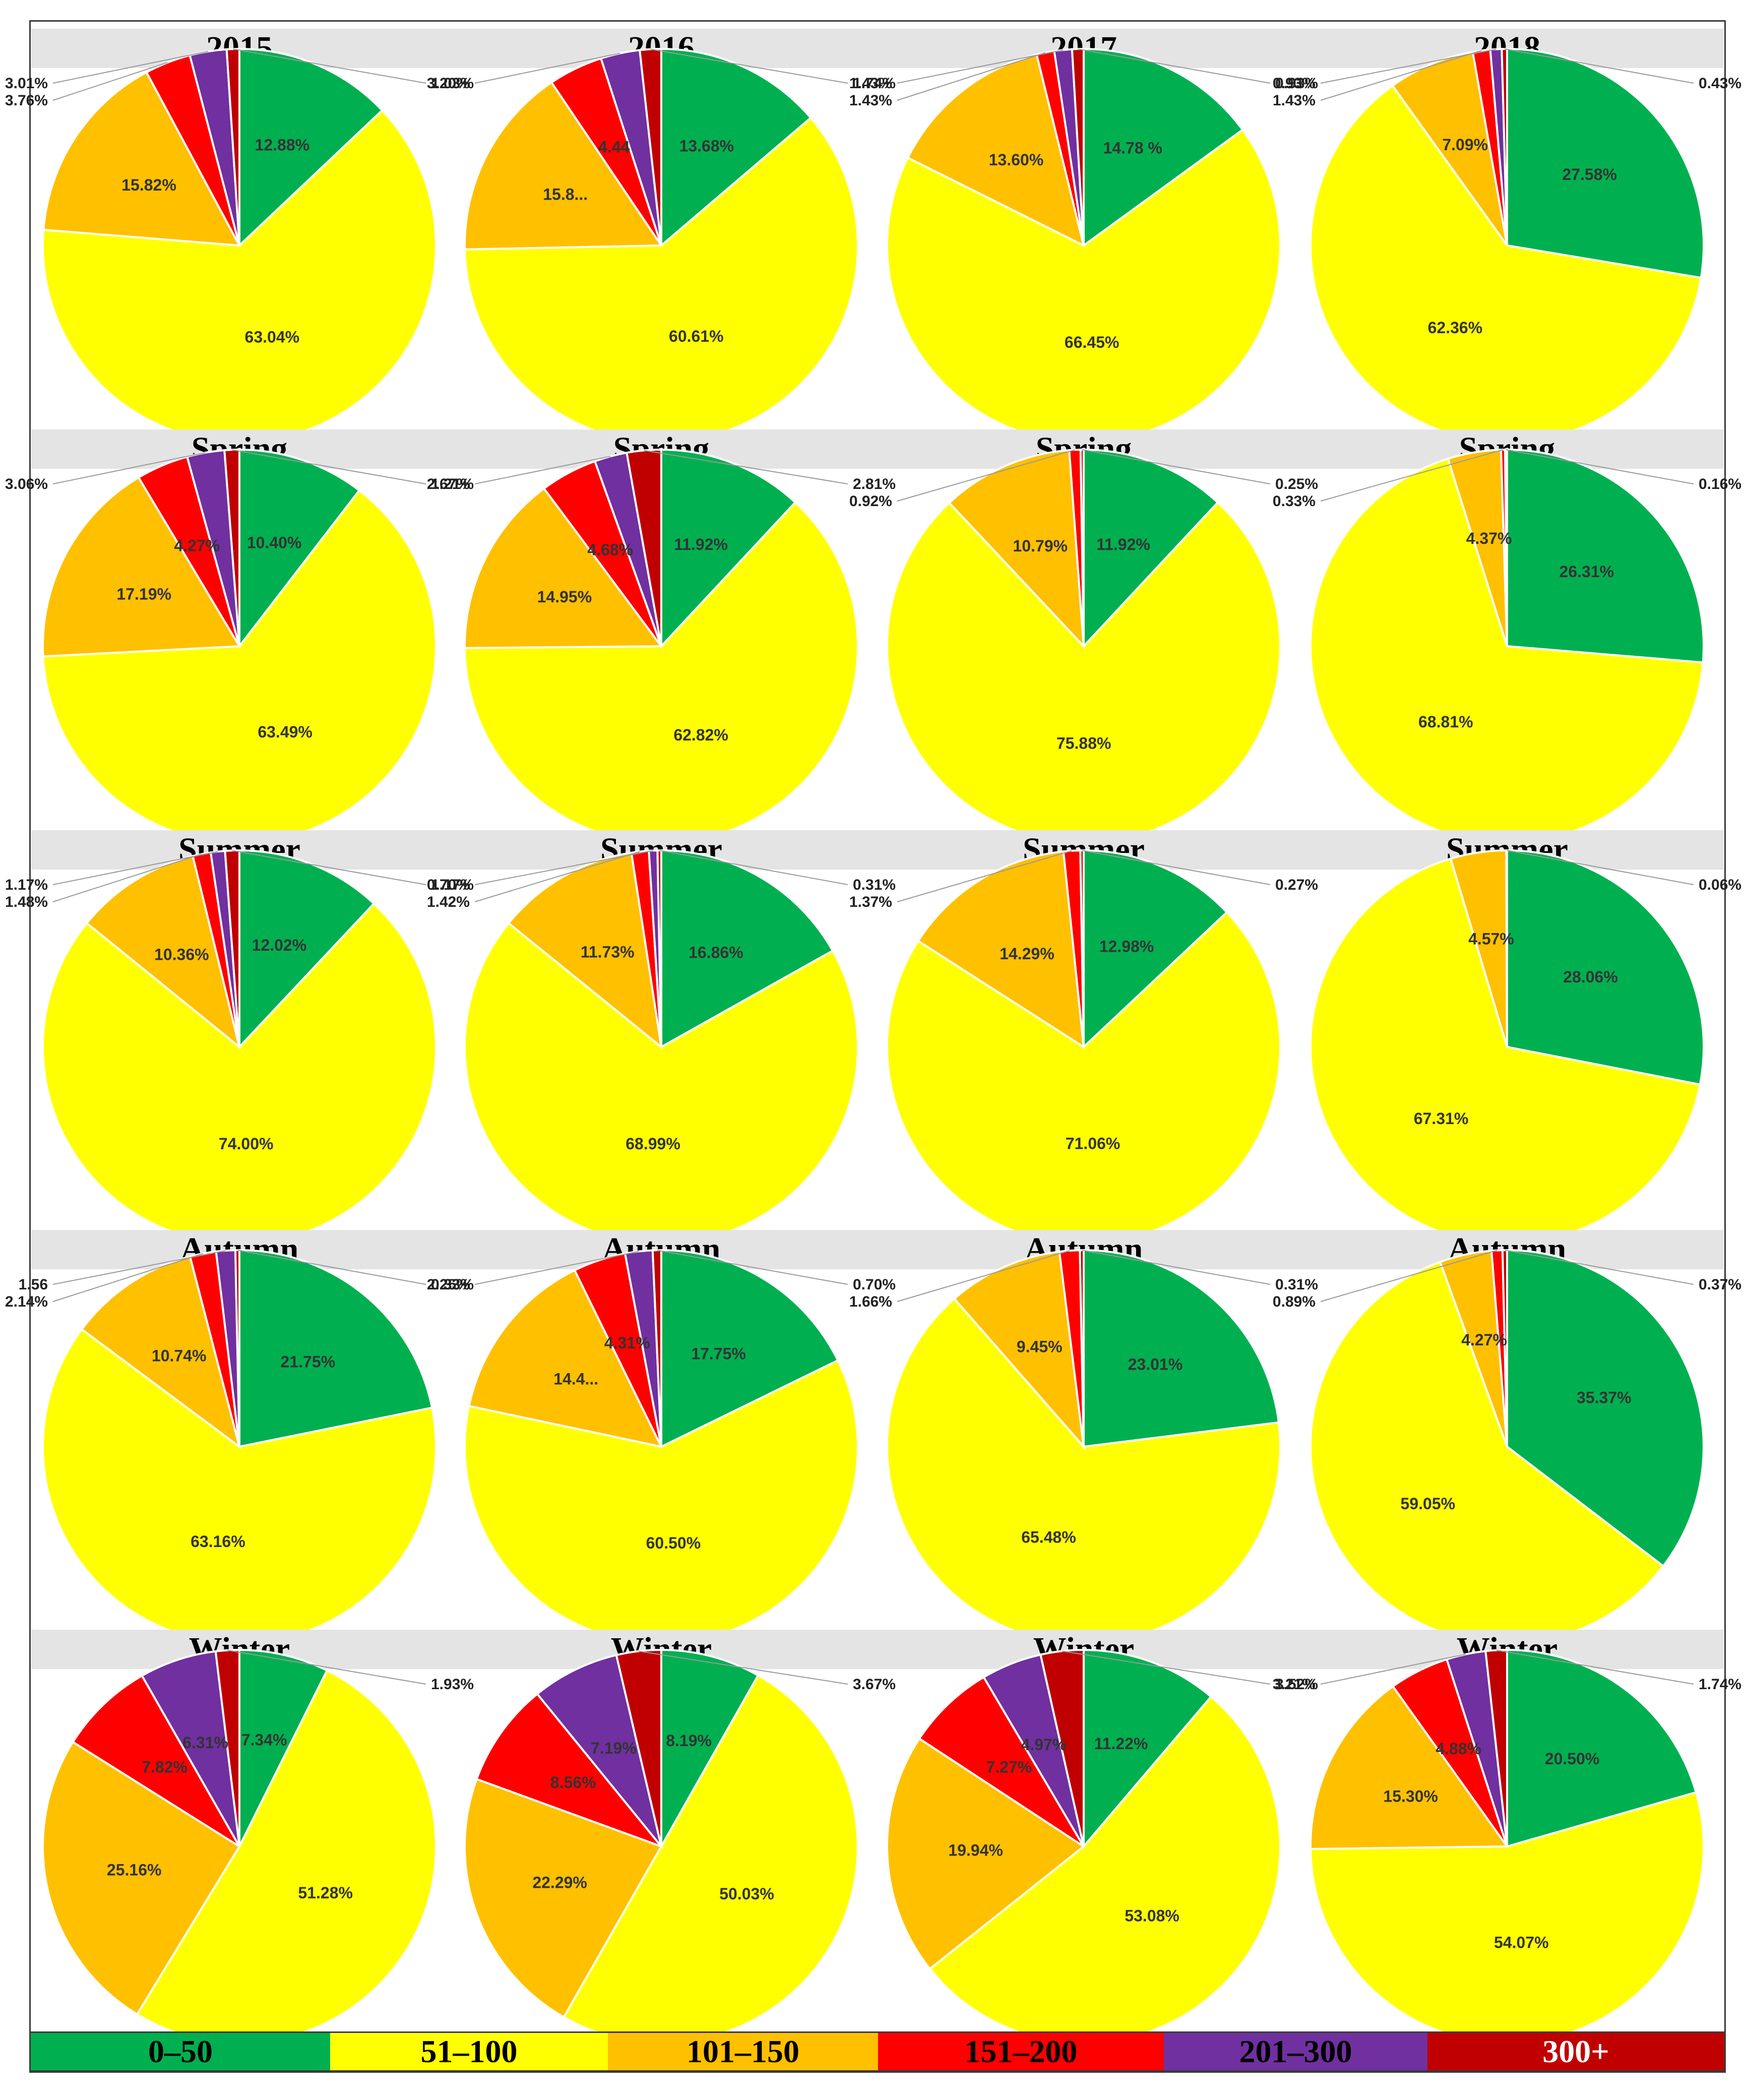 The image size is (1748, 2100). Describe the element at coordinates (1083, 245) in the screenshot. I see `pie-chart: 14.78 %66.45%13.60%1.43%1.43% 0.93%` at that location.